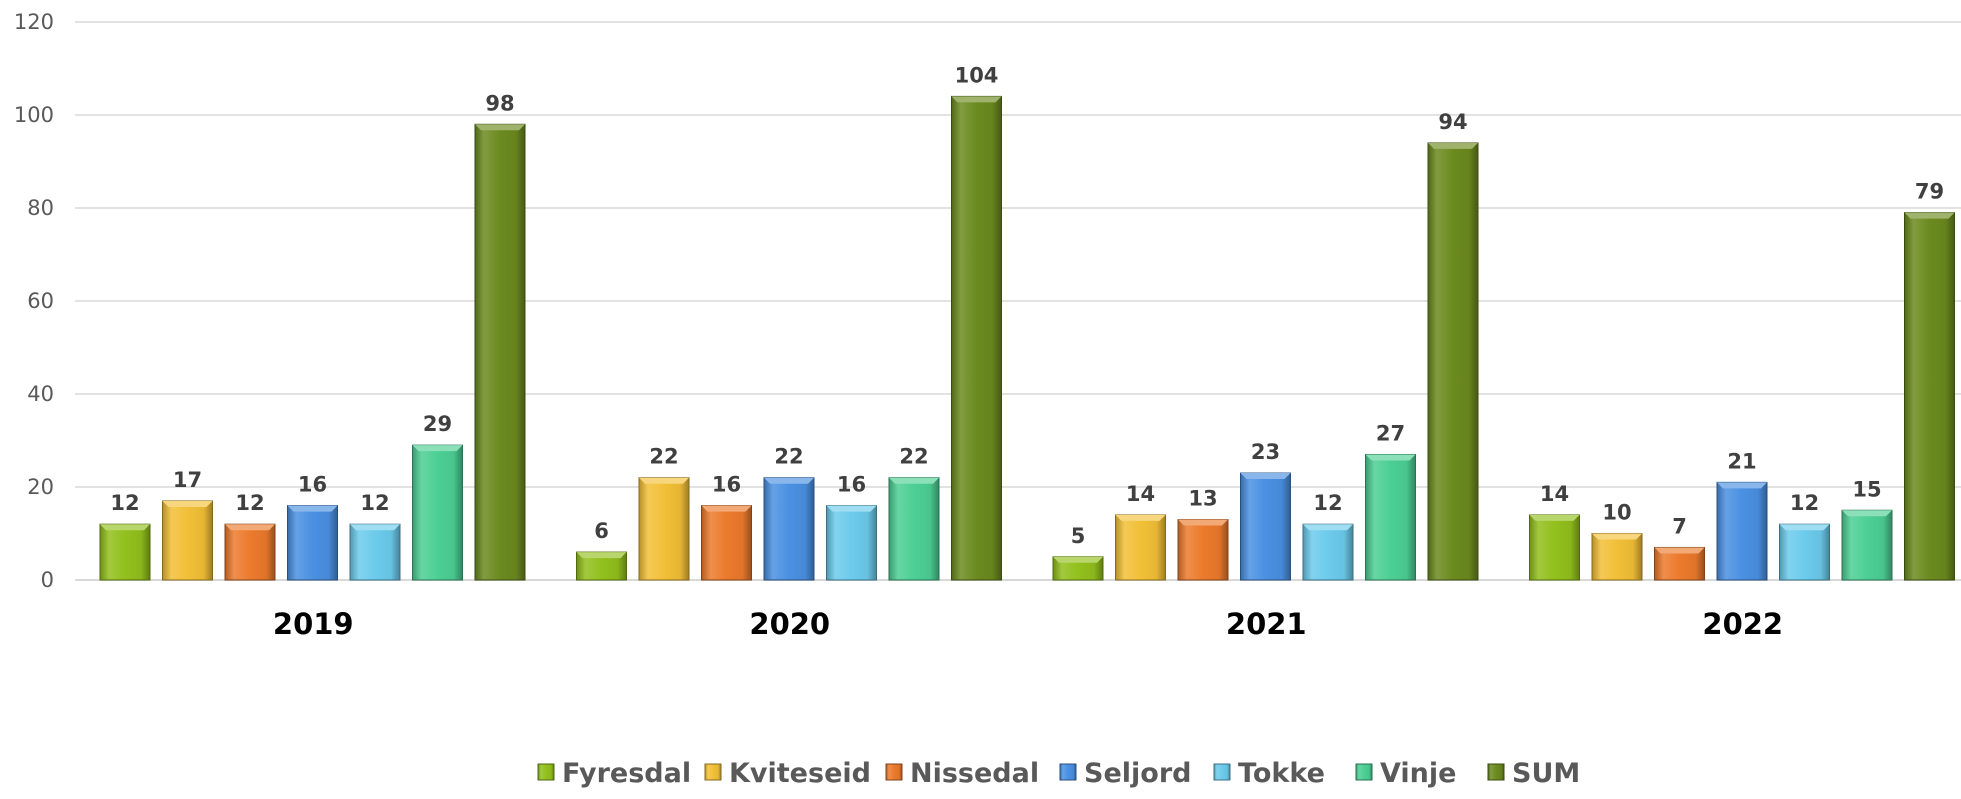  What do you see at coordinates (500, 352) in the screenshot?
I see `bar-sum-2019` at bounding box center [500, 352].